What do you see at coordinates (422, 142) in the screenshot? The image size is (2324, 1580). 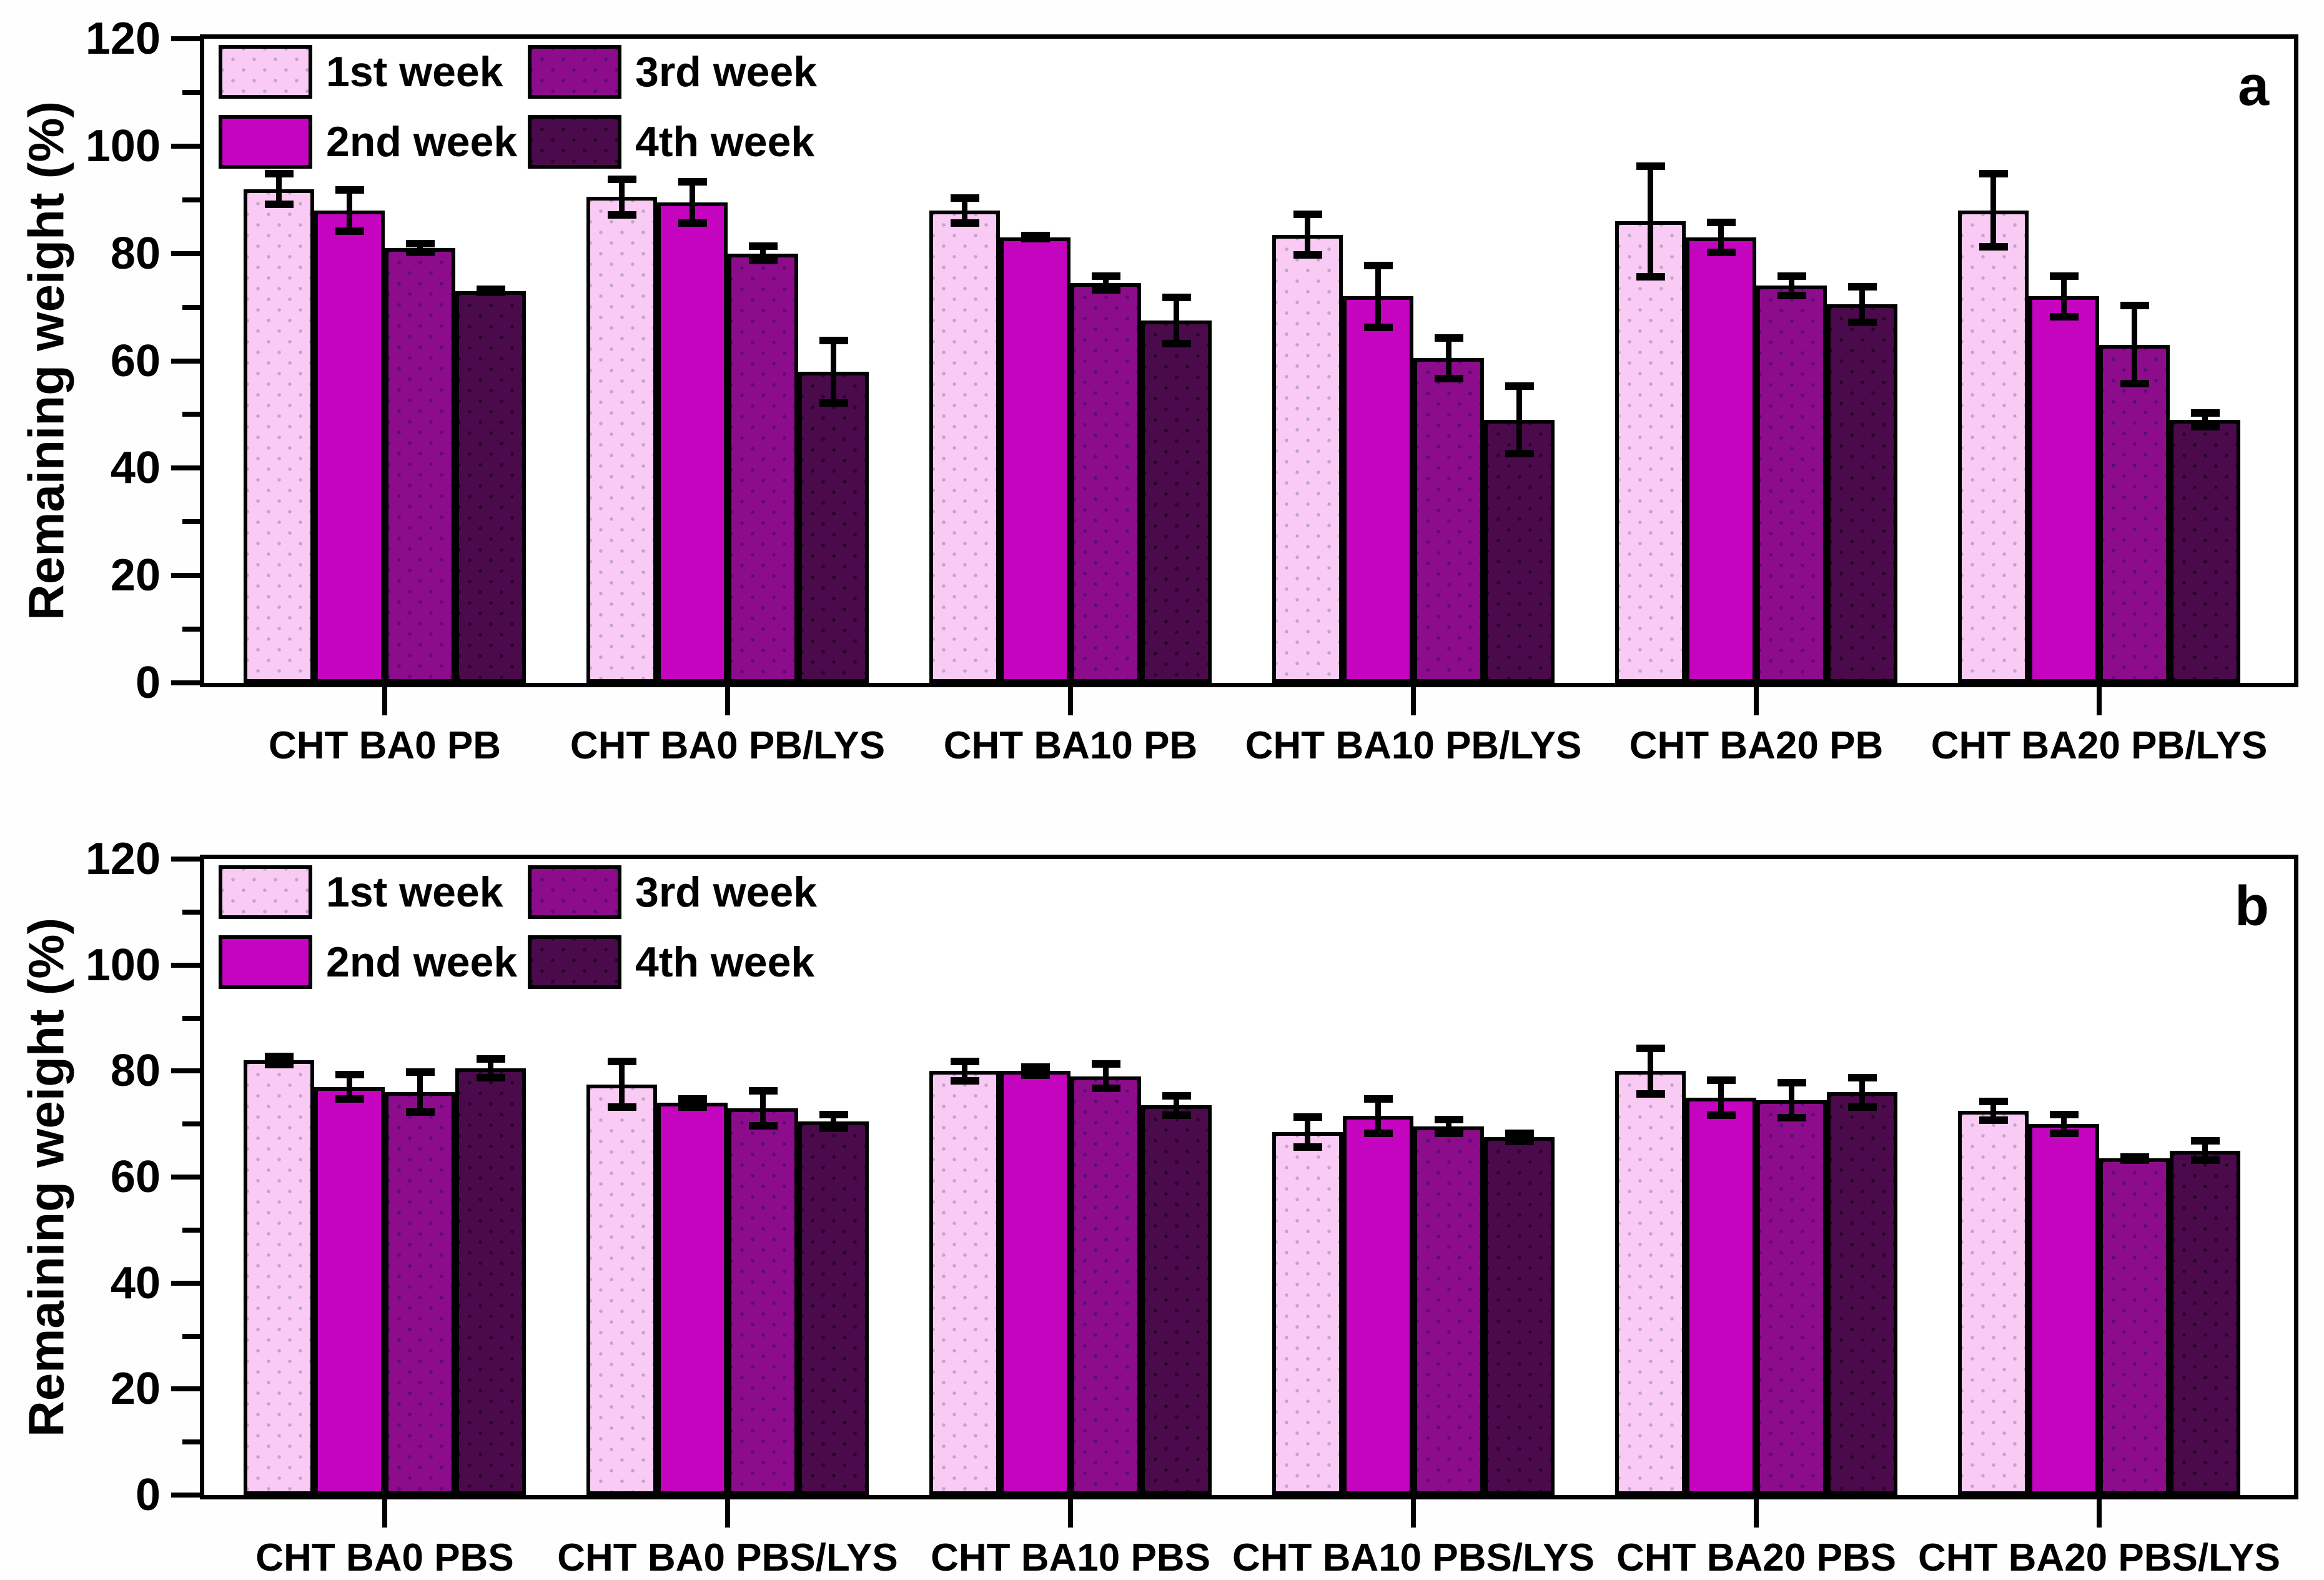 I see `legend-label: 2nd week` at bounding box center [422, 142].